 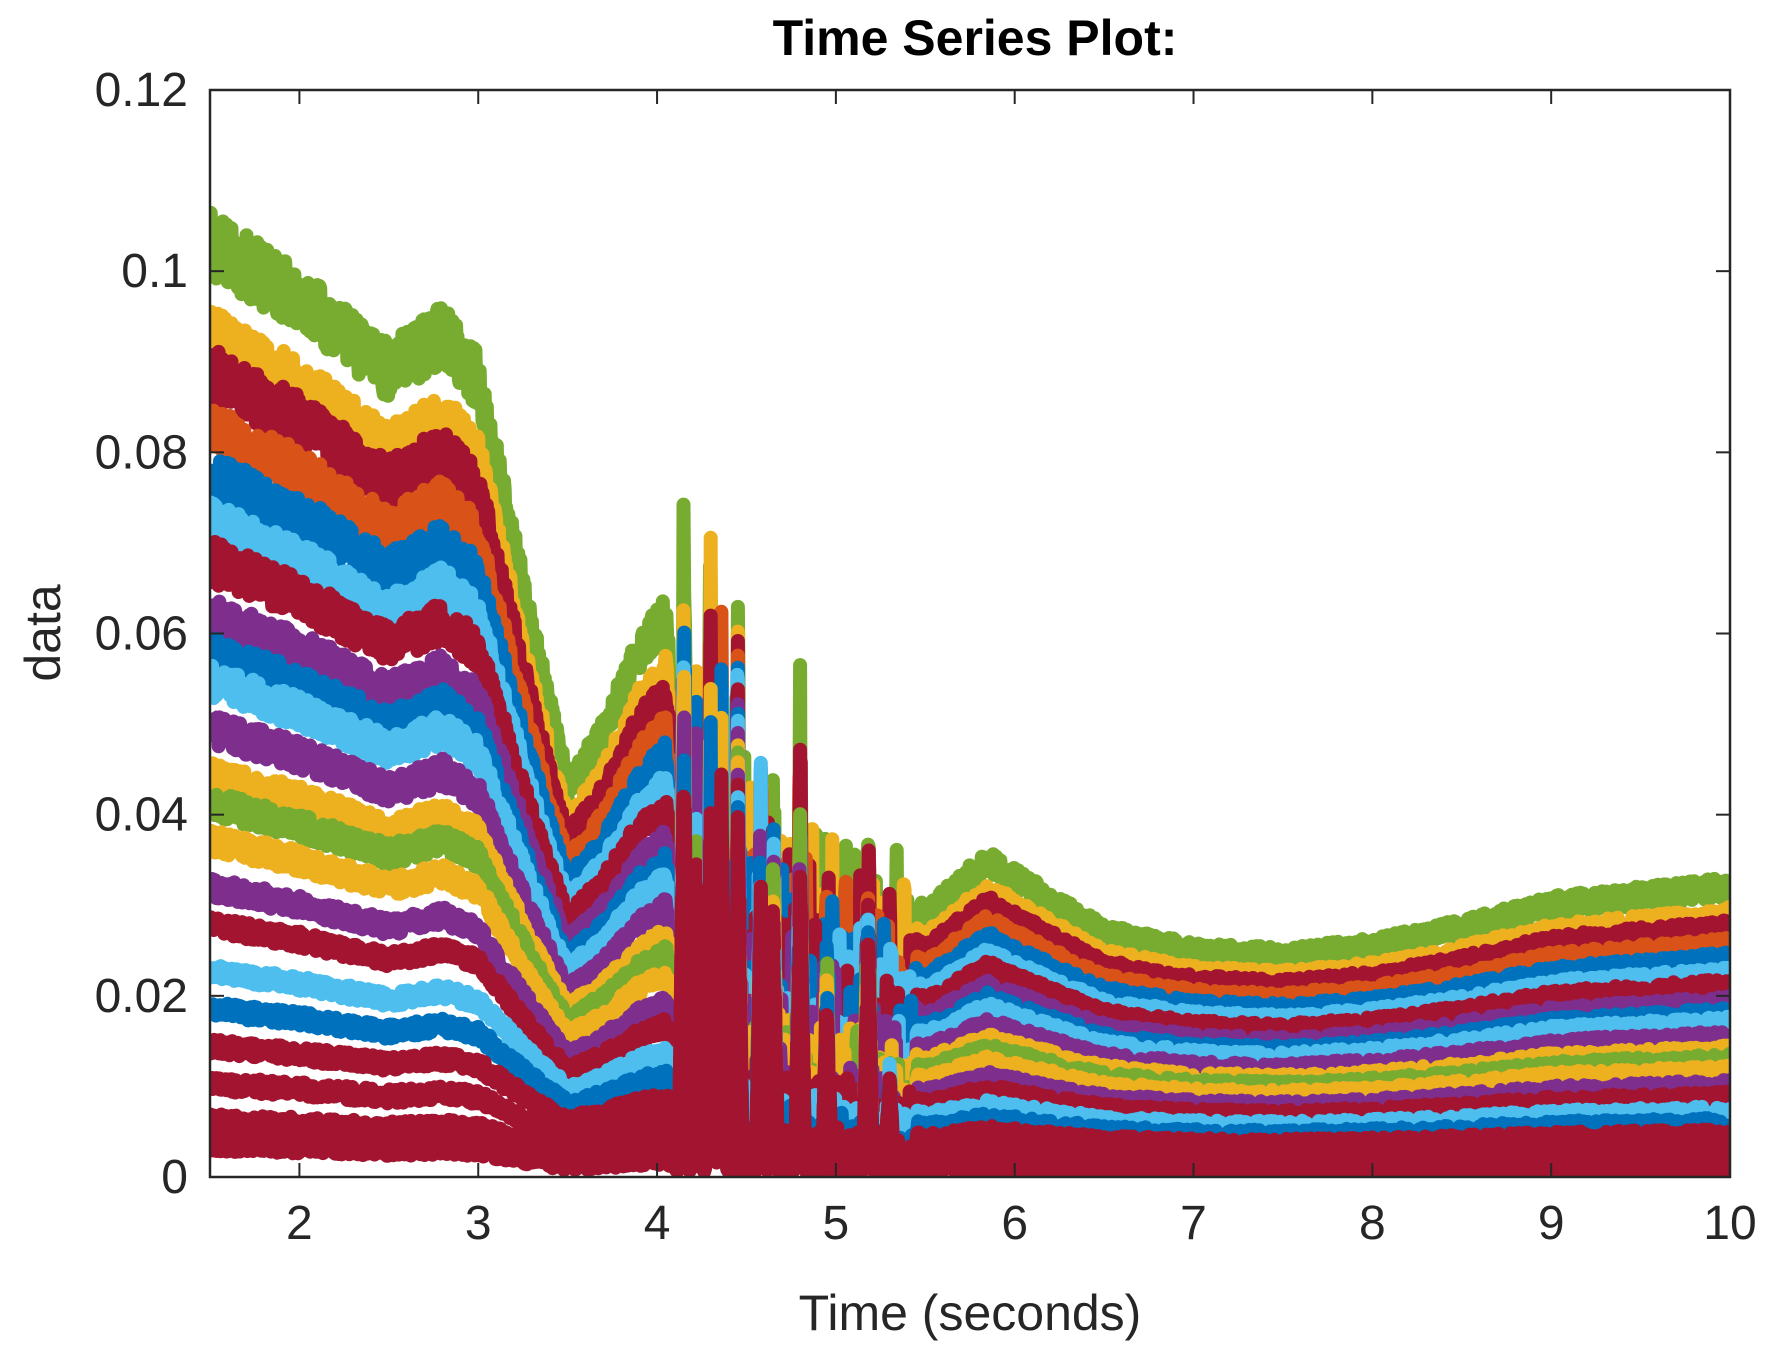 What do you see at coordinates (43, 633) in the screenshot?
I see `y-axis-label: data` at bounding box center [43, 633].